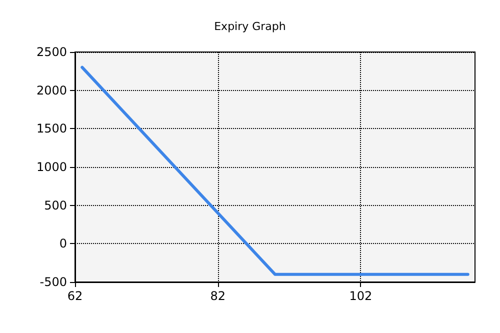  Describe the element at coordinates (51, 129) in the screenshot. I see `y-tick-label: 1500` at that location.